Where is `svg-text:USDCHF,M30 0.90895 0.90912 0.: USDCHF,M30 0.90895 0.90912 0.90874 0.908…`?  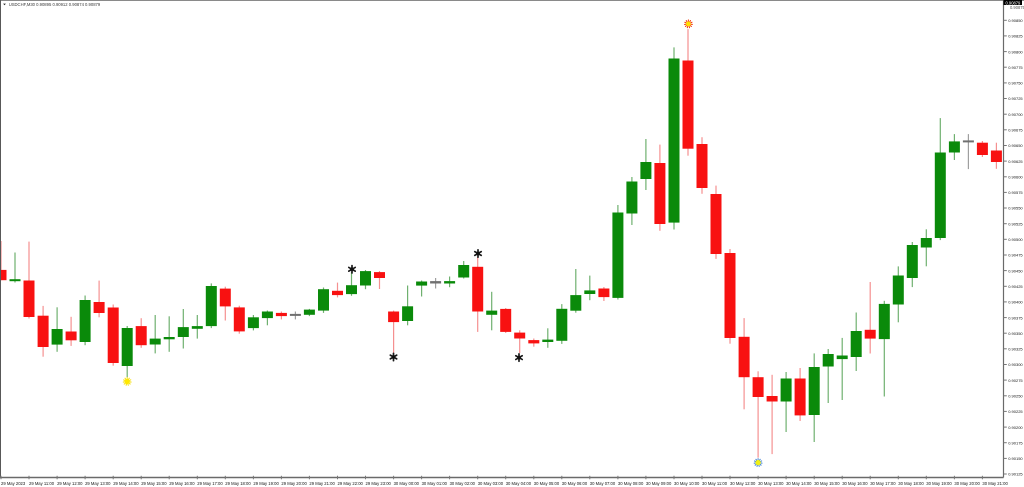
svg-text:USDCHF,M30 0.90895 0.90912 0.: USDCHF,M30 0.90895 0.90912 0.90874 0.908… is located at coordinates (55, 4).